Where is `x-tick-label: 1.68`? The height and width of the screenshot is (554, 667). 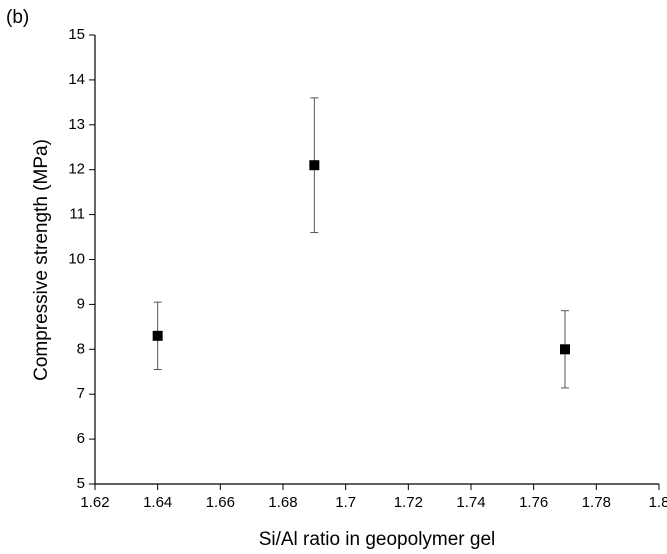 x-tick-label: 1.68 is located at coordinates (282, 502).